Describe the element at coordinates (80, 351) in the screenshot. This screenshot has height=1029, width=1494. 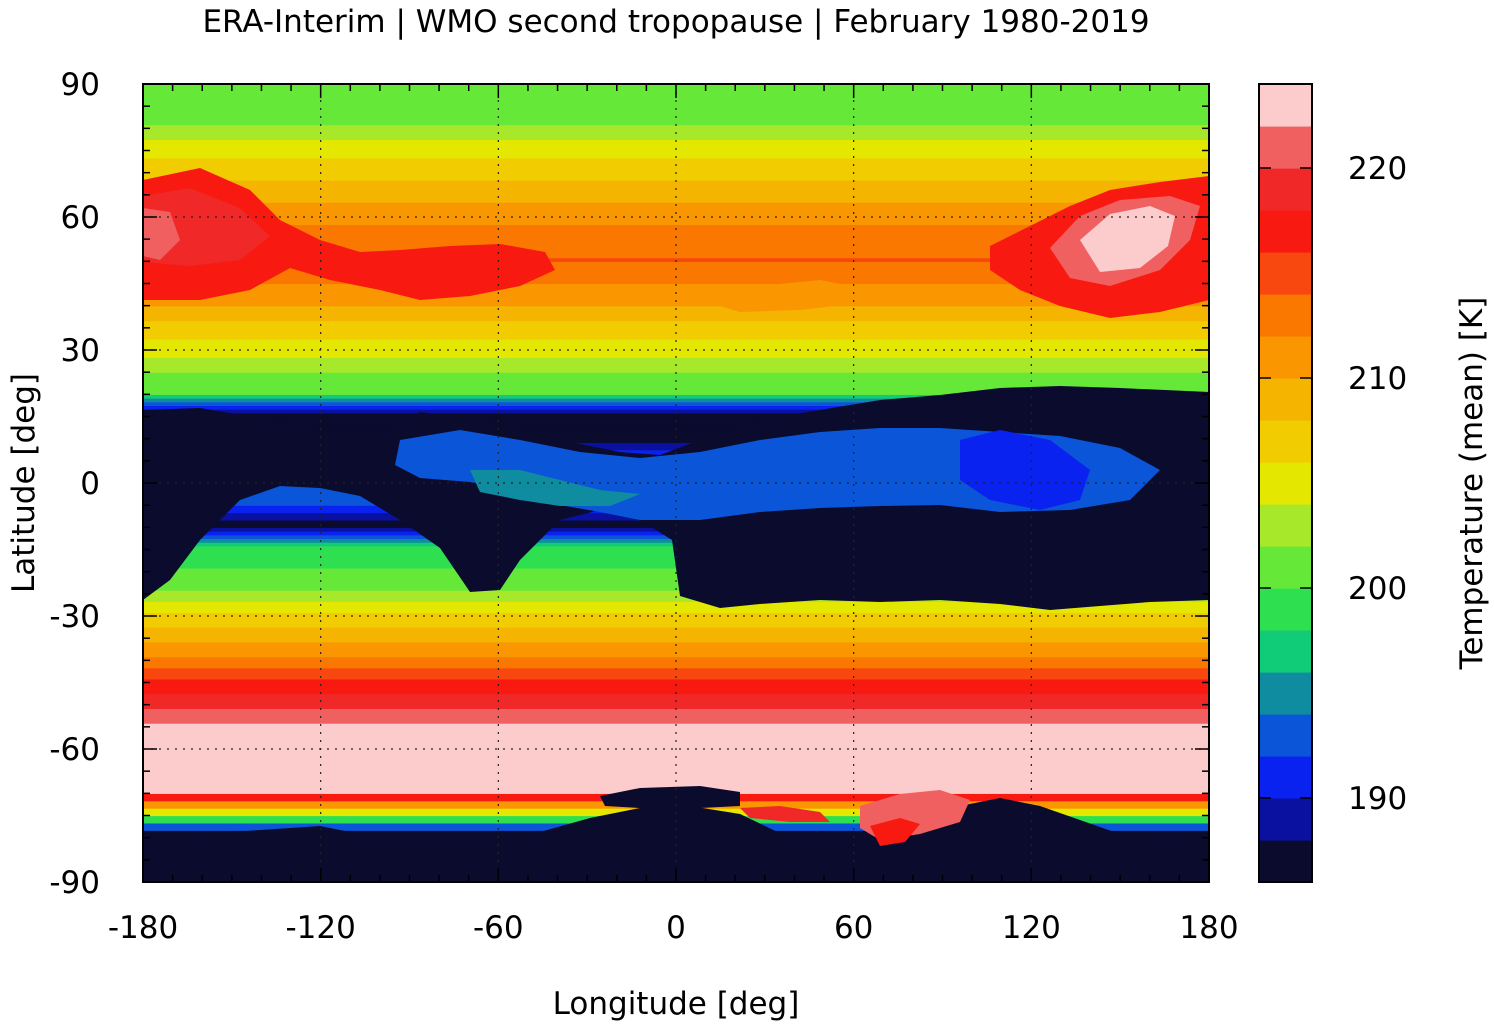
I see `y-tick-label: 30` at that location.